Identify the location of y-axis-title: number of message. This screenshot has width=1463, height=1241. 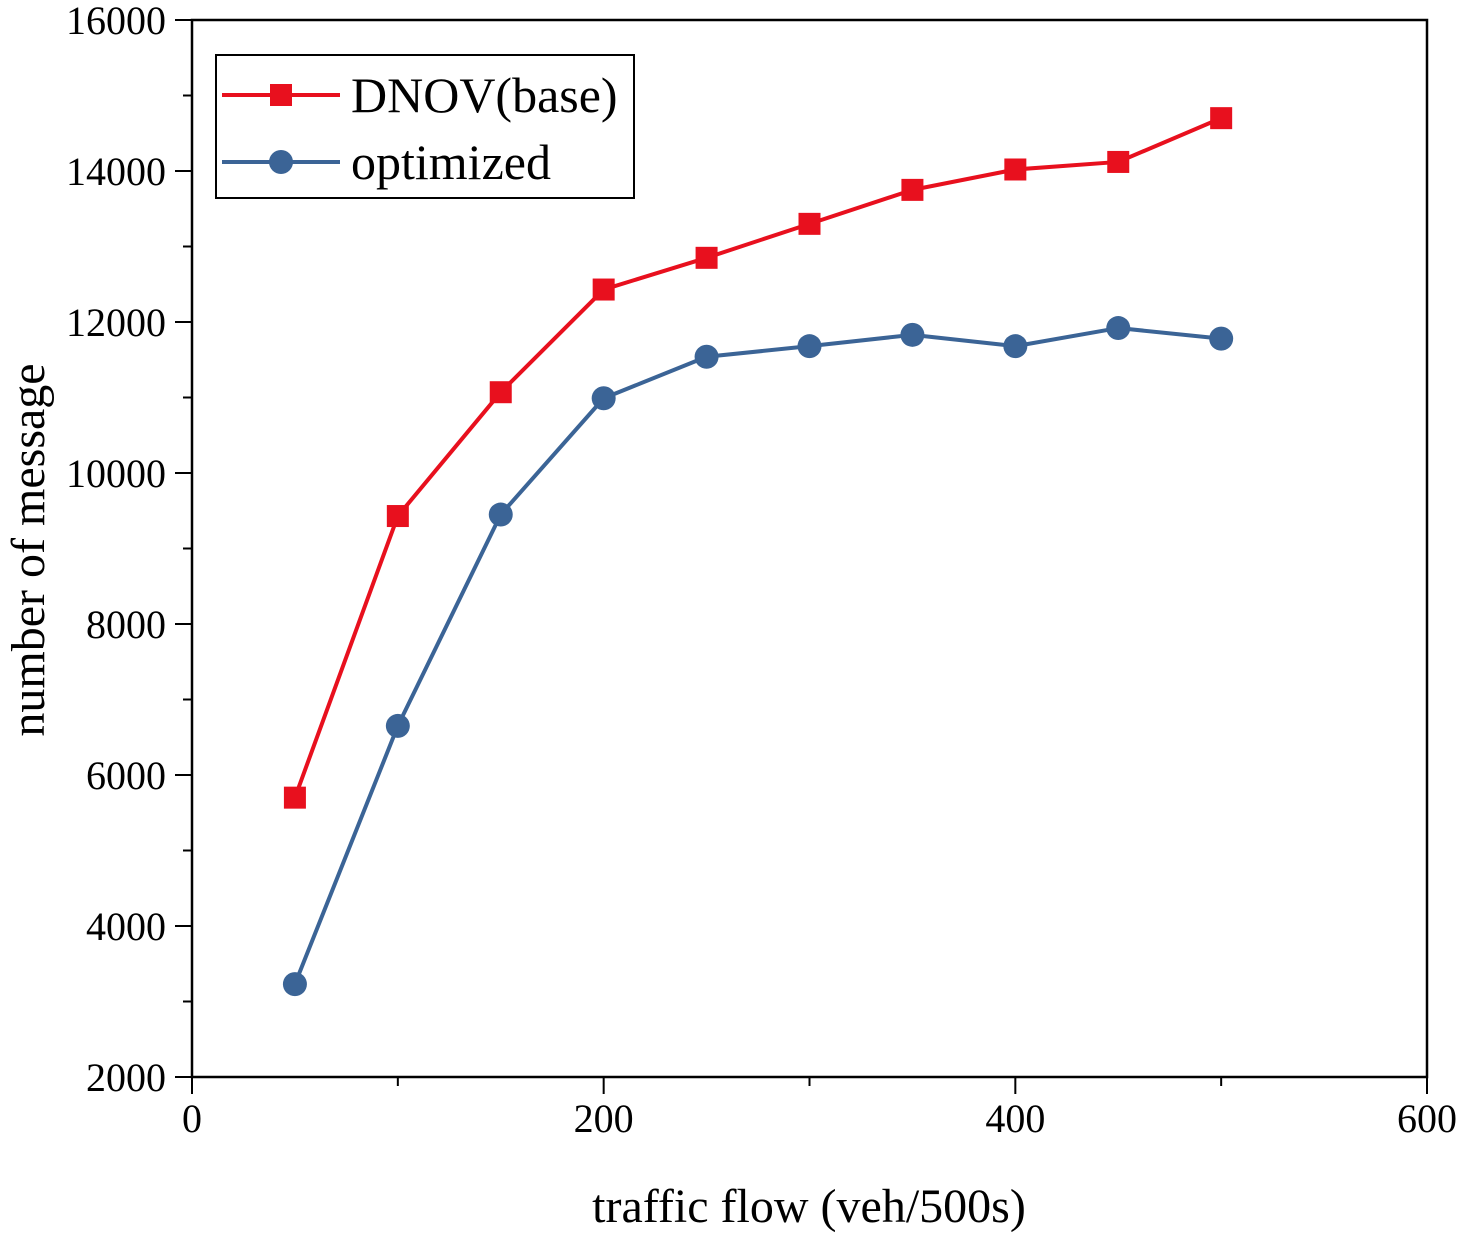
(28, 549).